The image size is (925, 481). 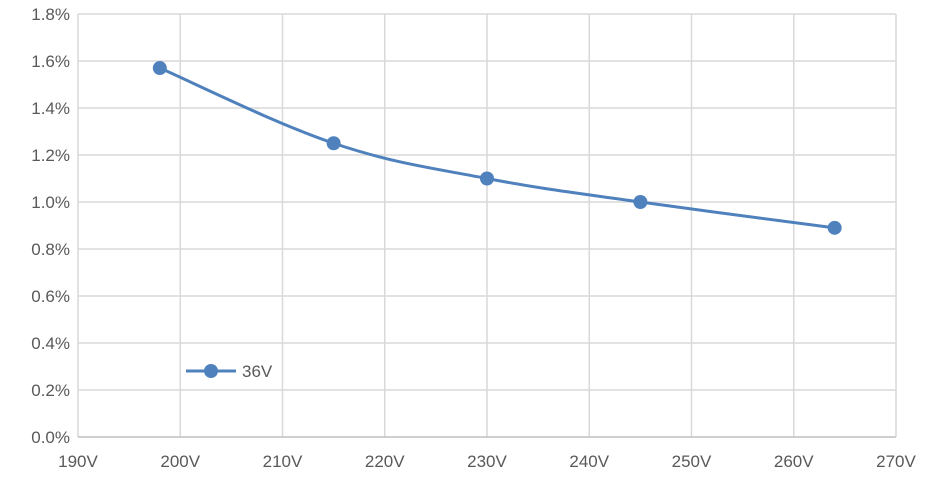 I want to click on x-tick-label: 230V, so click(x=487, y=461).